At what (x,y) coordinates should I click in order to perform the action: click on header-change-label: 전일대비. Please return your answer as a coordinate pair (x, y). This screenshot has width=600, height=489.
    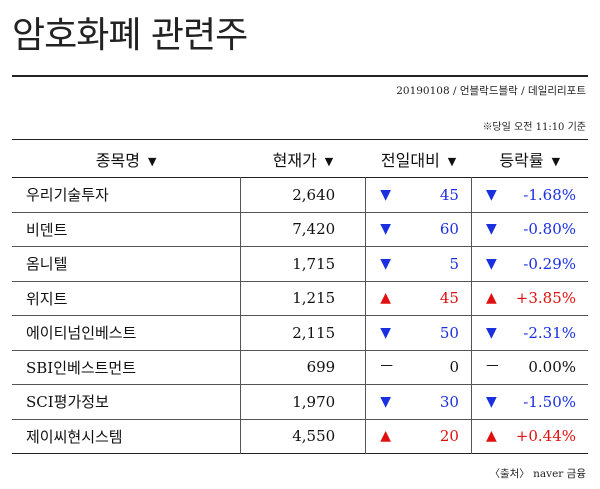
    Looking at the image, I should click on (410, 160).